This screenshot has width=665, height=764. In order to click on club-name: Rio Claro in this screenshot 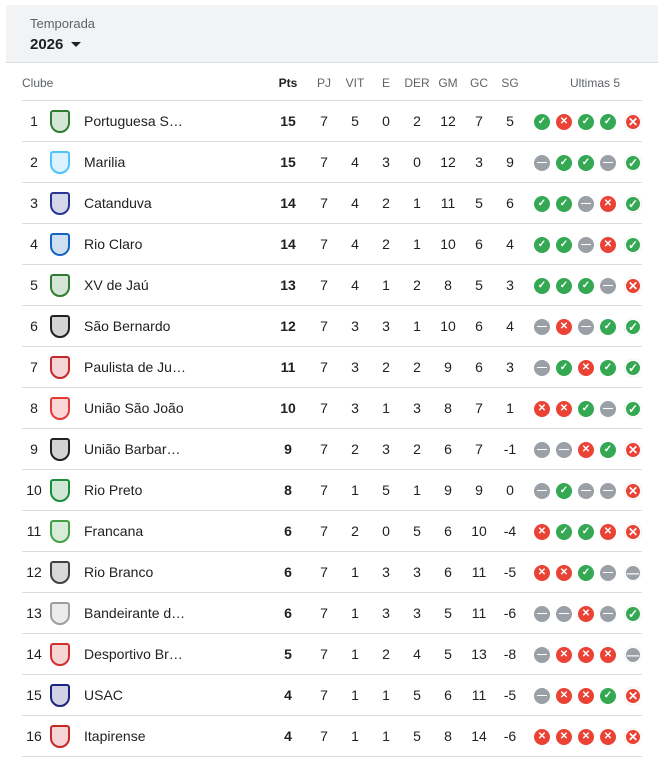, I will do `click(113, 244)`.